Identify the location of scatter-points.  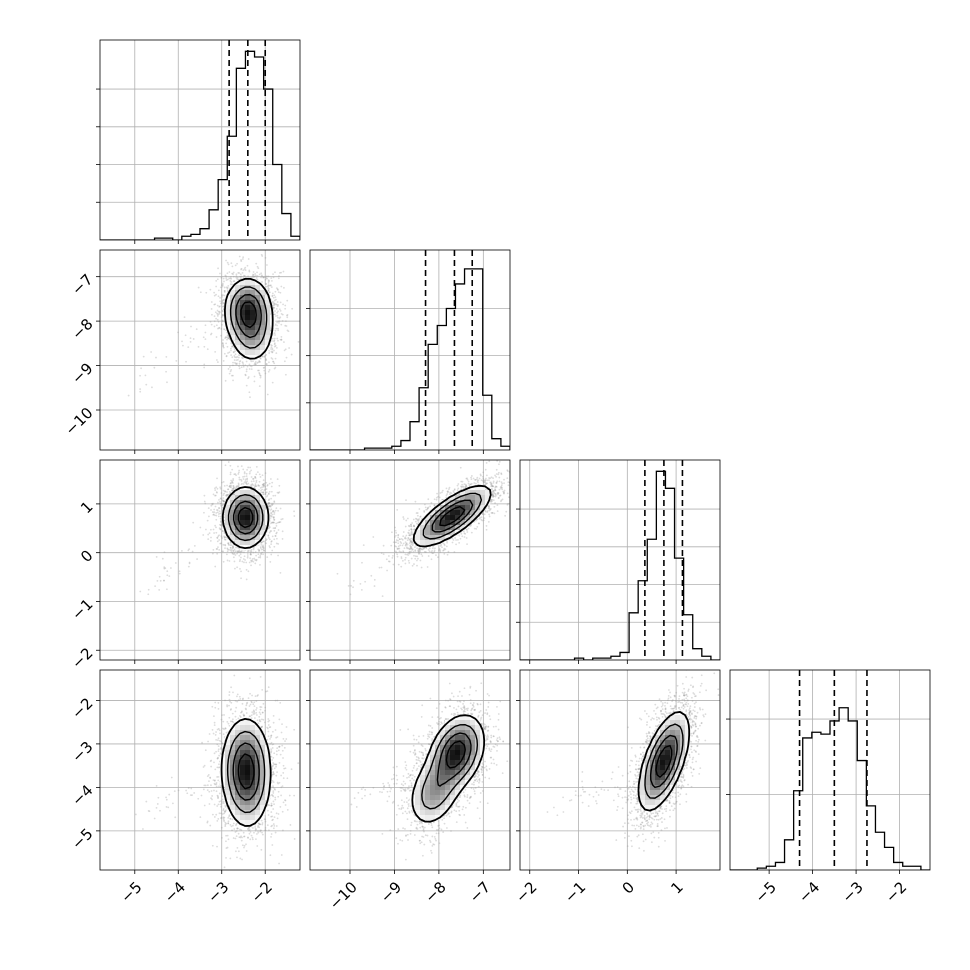
(213, 326).